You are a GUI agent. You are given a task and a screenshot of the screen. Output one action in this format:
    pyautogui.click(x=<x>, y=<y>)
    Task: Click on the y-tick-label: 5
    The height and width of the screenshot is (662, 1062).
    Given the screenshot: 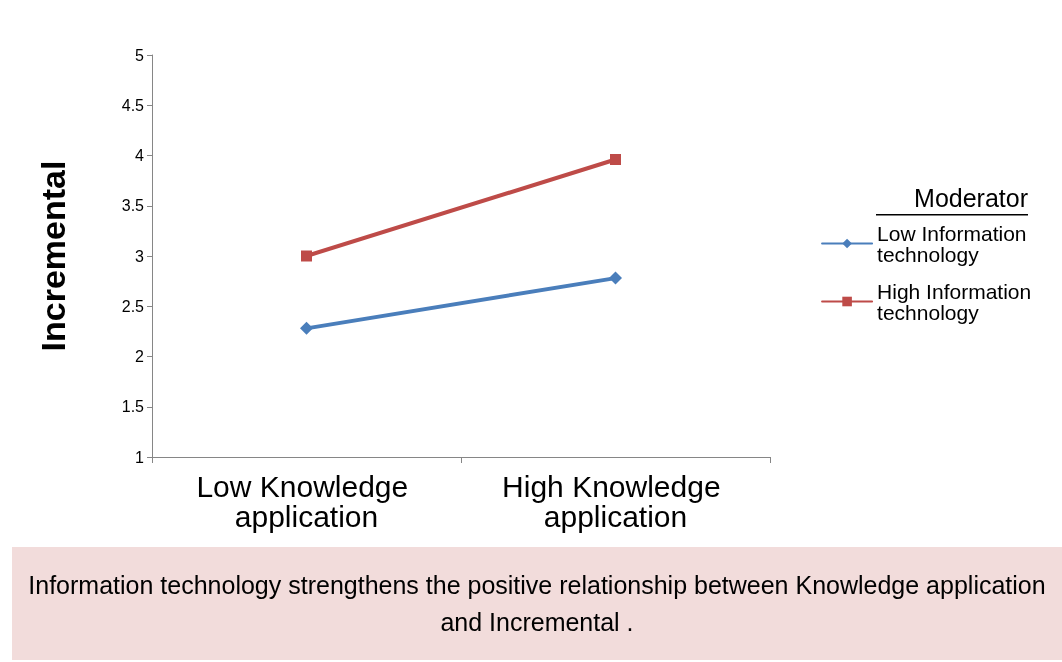 What is the action you would take?
    pyautogui.click(x=140, y=55)
    